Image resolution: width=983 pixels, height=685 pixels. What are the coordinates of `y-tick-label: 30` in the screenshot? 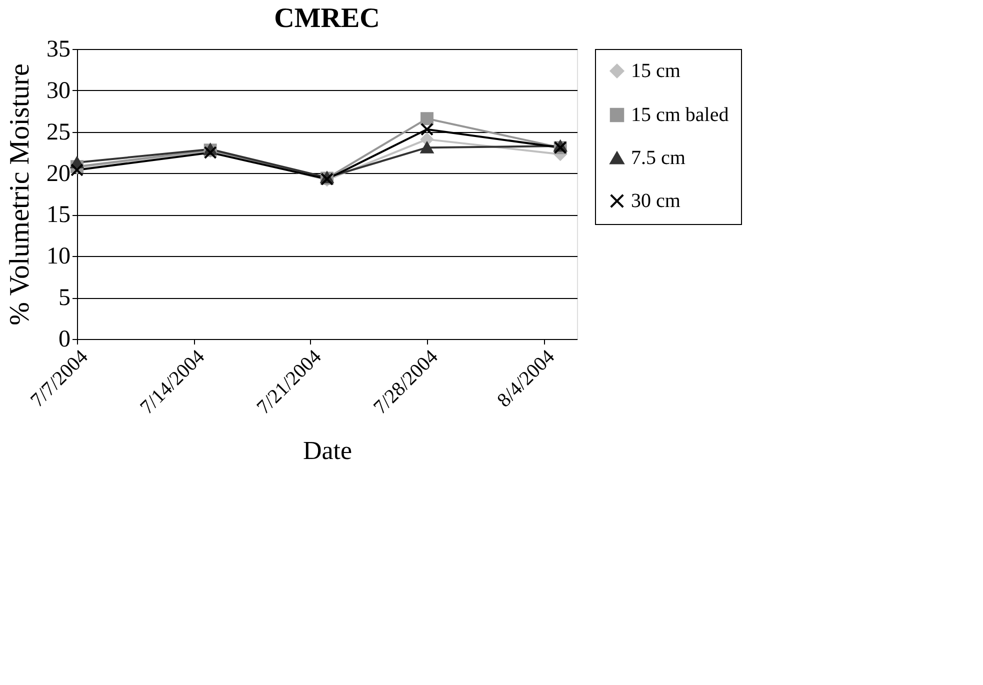 It's located at (58, 91).